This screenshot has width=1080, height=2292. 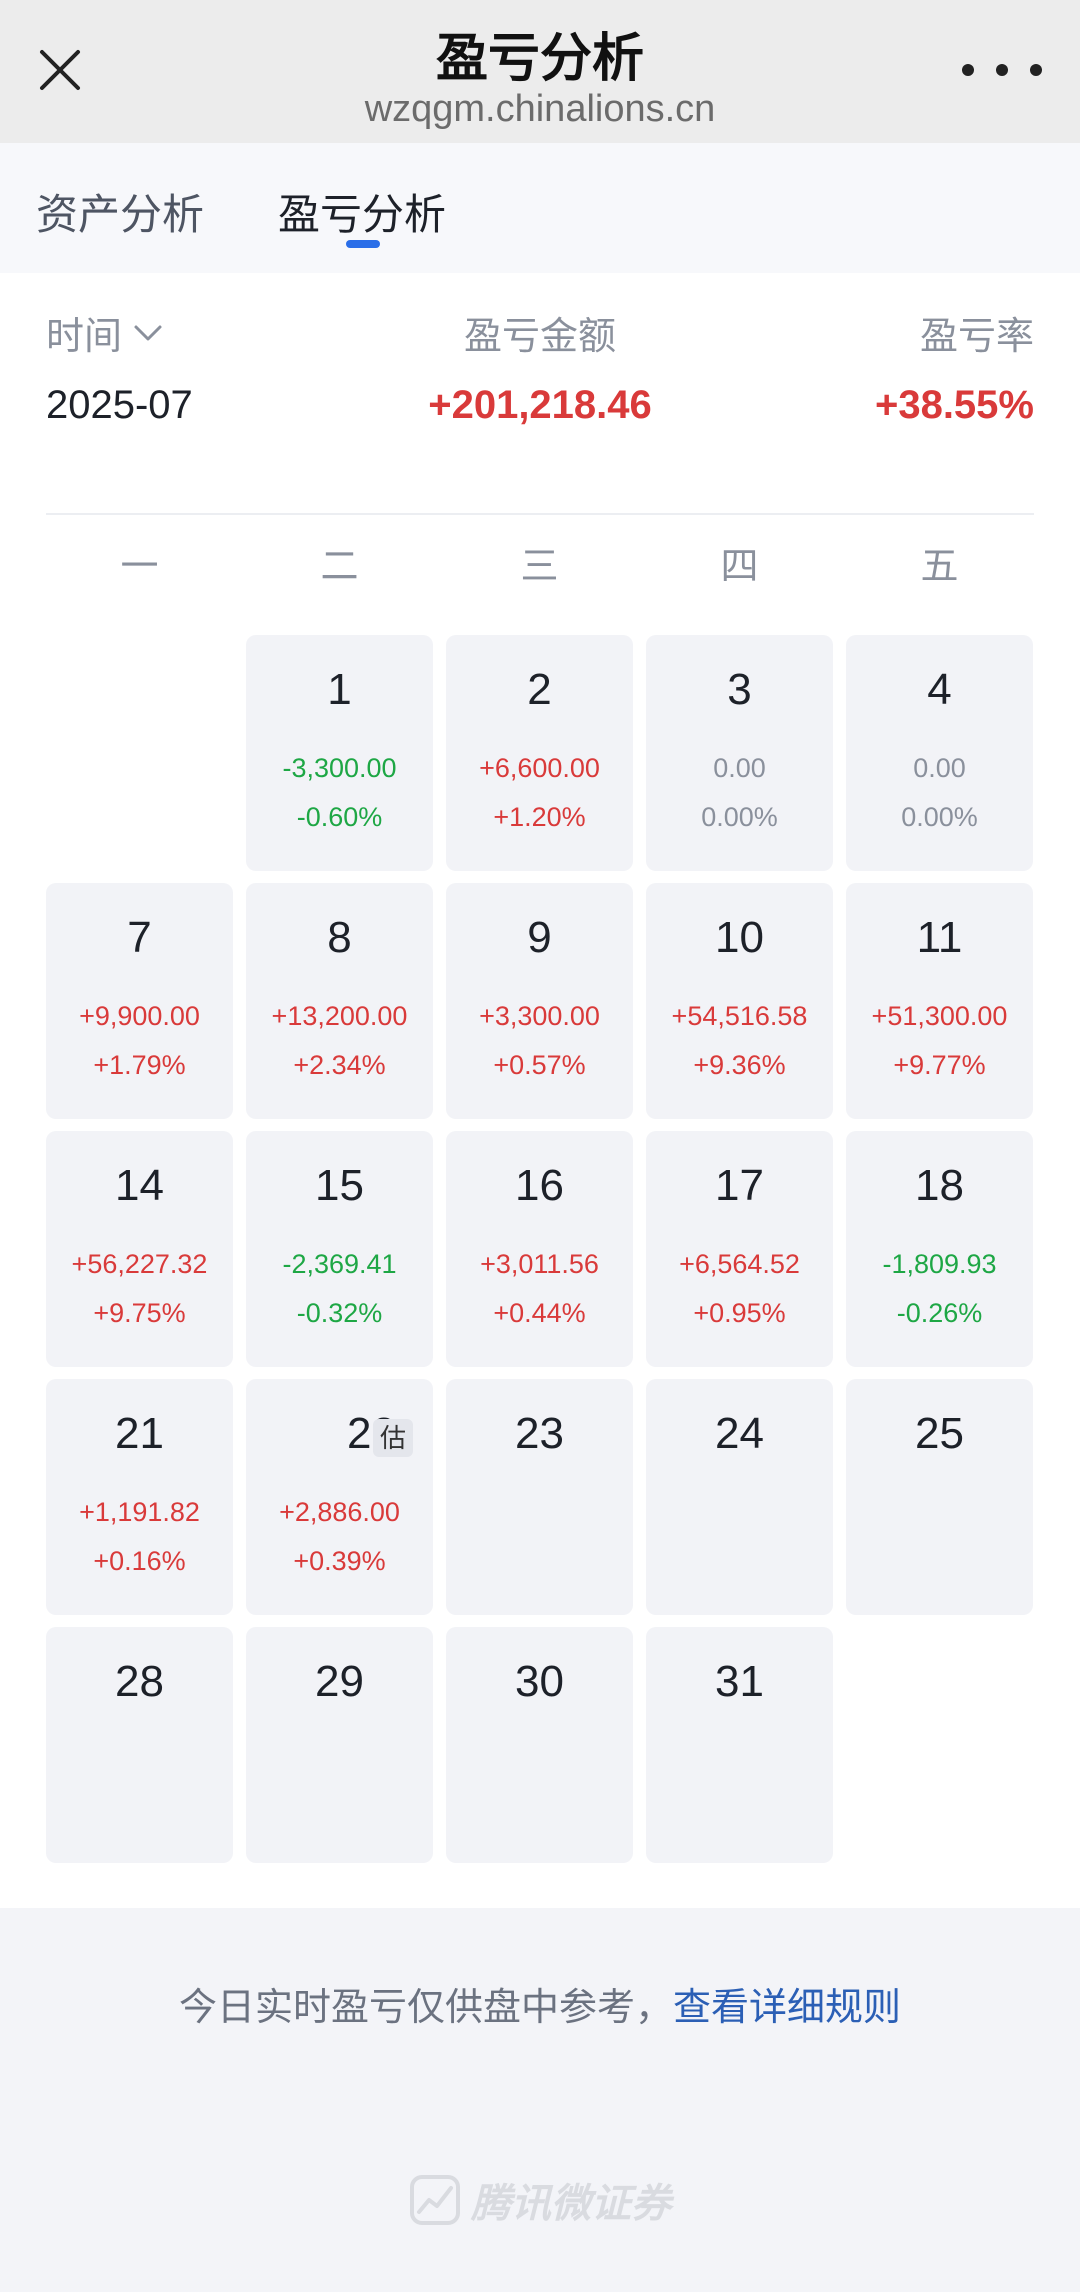 What do you see at coordinates (139, 1512) in the screenshot?
I see `day-pnl-amount: +1,191.82` at bounding box center [139, 1512].